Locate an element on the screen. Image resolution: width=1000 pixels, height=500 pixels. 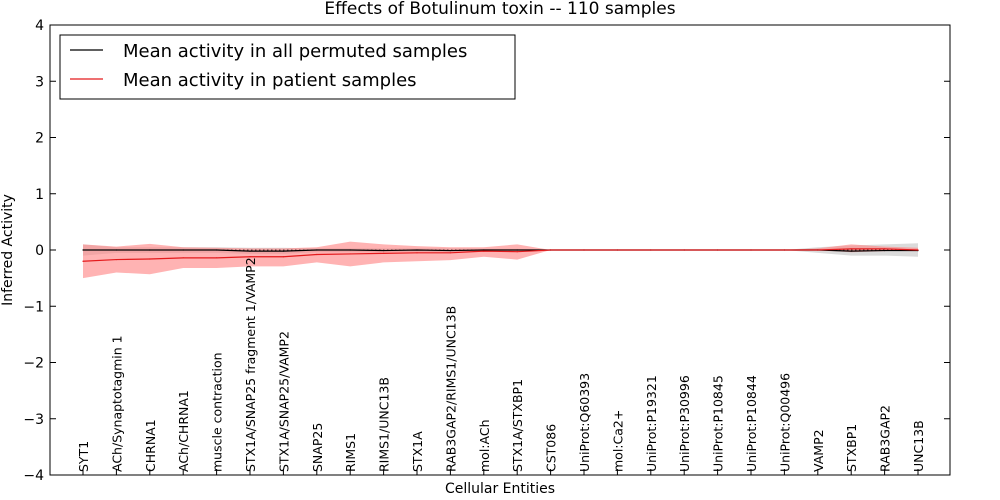
y-tick-label: 0 is located at coordinates (39, 251).